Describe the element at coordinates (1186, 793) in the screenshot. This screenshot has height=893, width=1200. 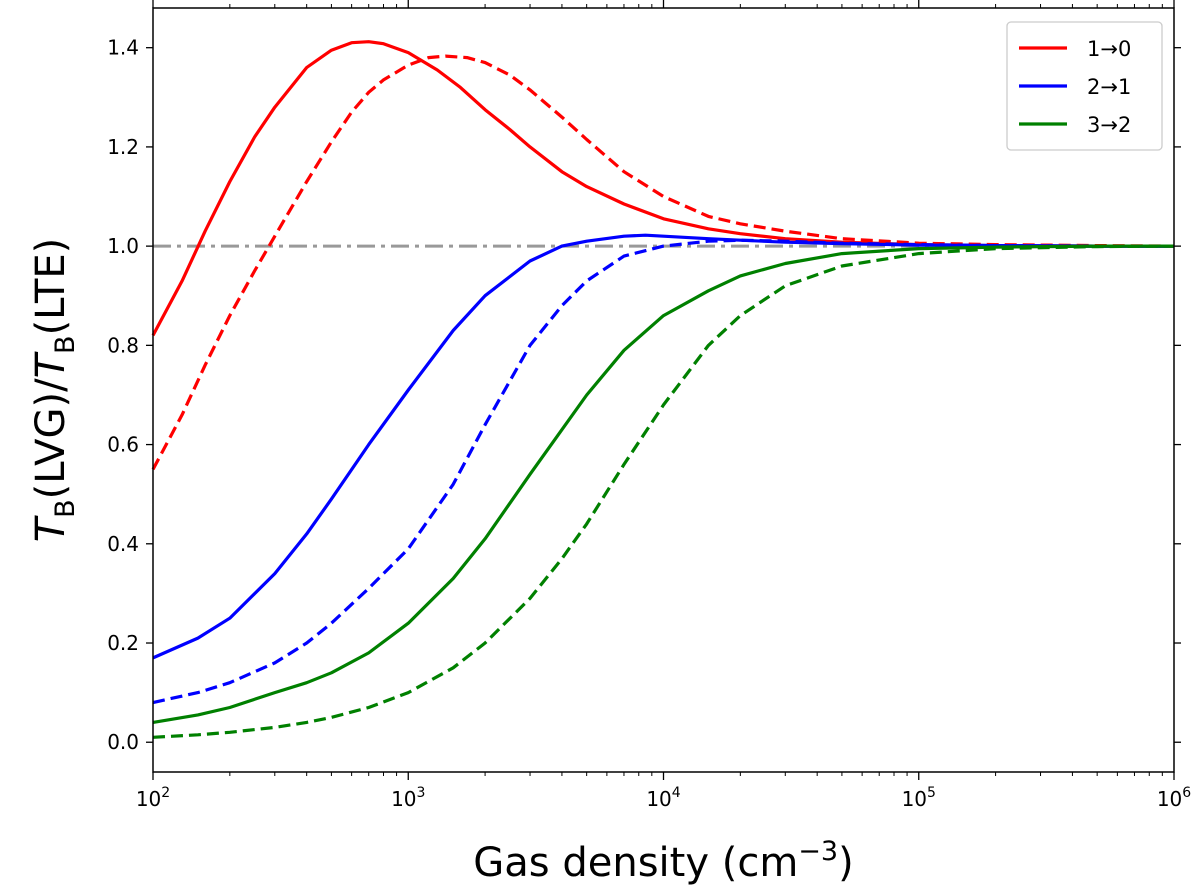
I see `x-tick-label-exponent: 6` at that location.